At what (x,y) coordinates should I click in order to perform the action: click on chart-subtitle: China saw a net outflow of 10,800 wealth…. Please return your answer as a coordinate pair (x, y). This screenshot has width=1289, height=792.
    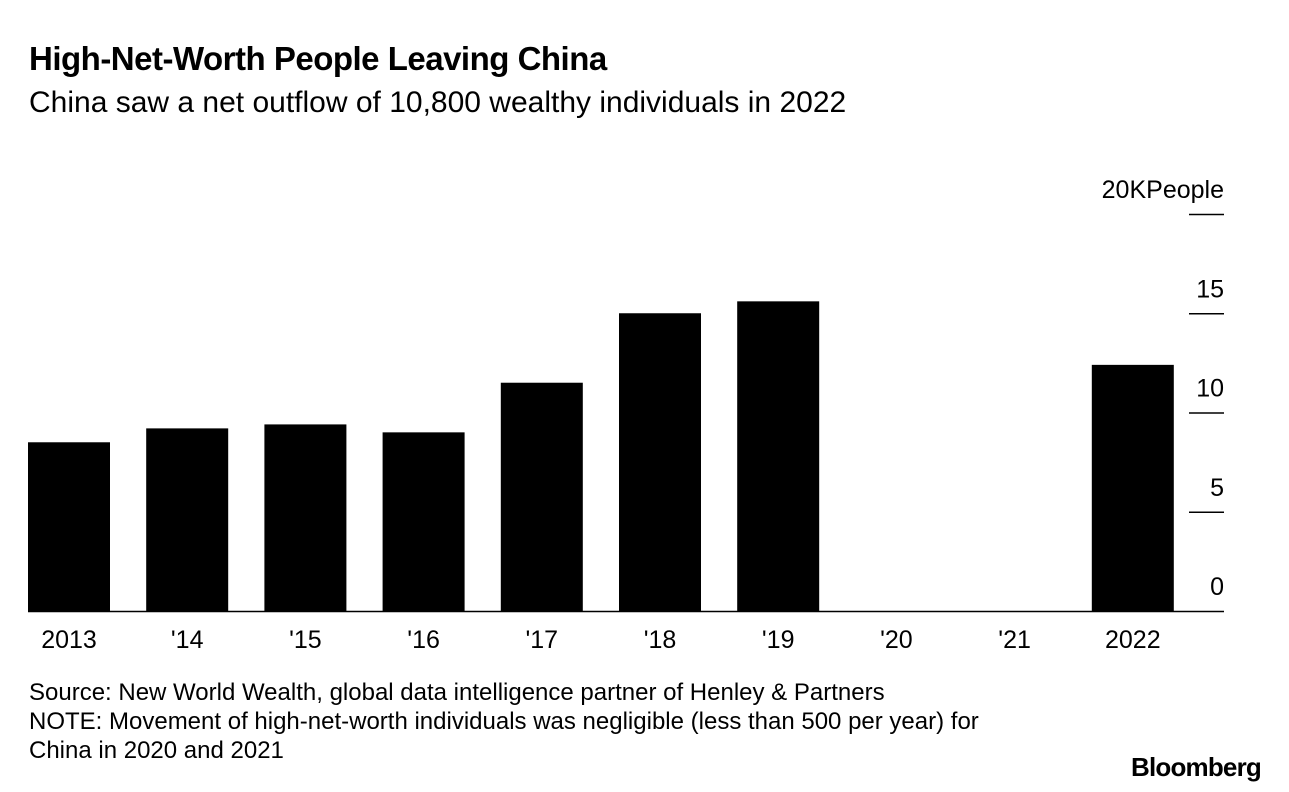
    Looking at the image, I should click on (438, 102).